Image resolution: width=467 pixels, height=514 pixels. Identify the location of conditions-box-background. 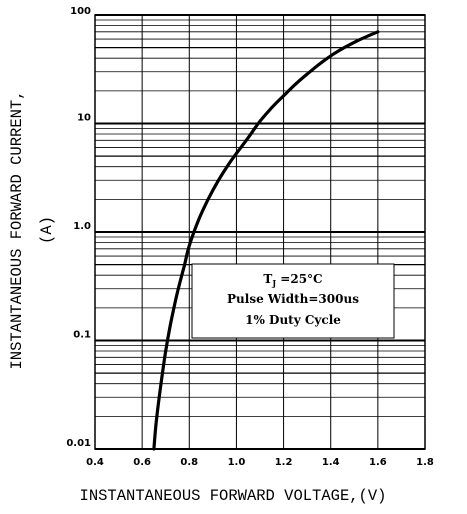
(293, 301).